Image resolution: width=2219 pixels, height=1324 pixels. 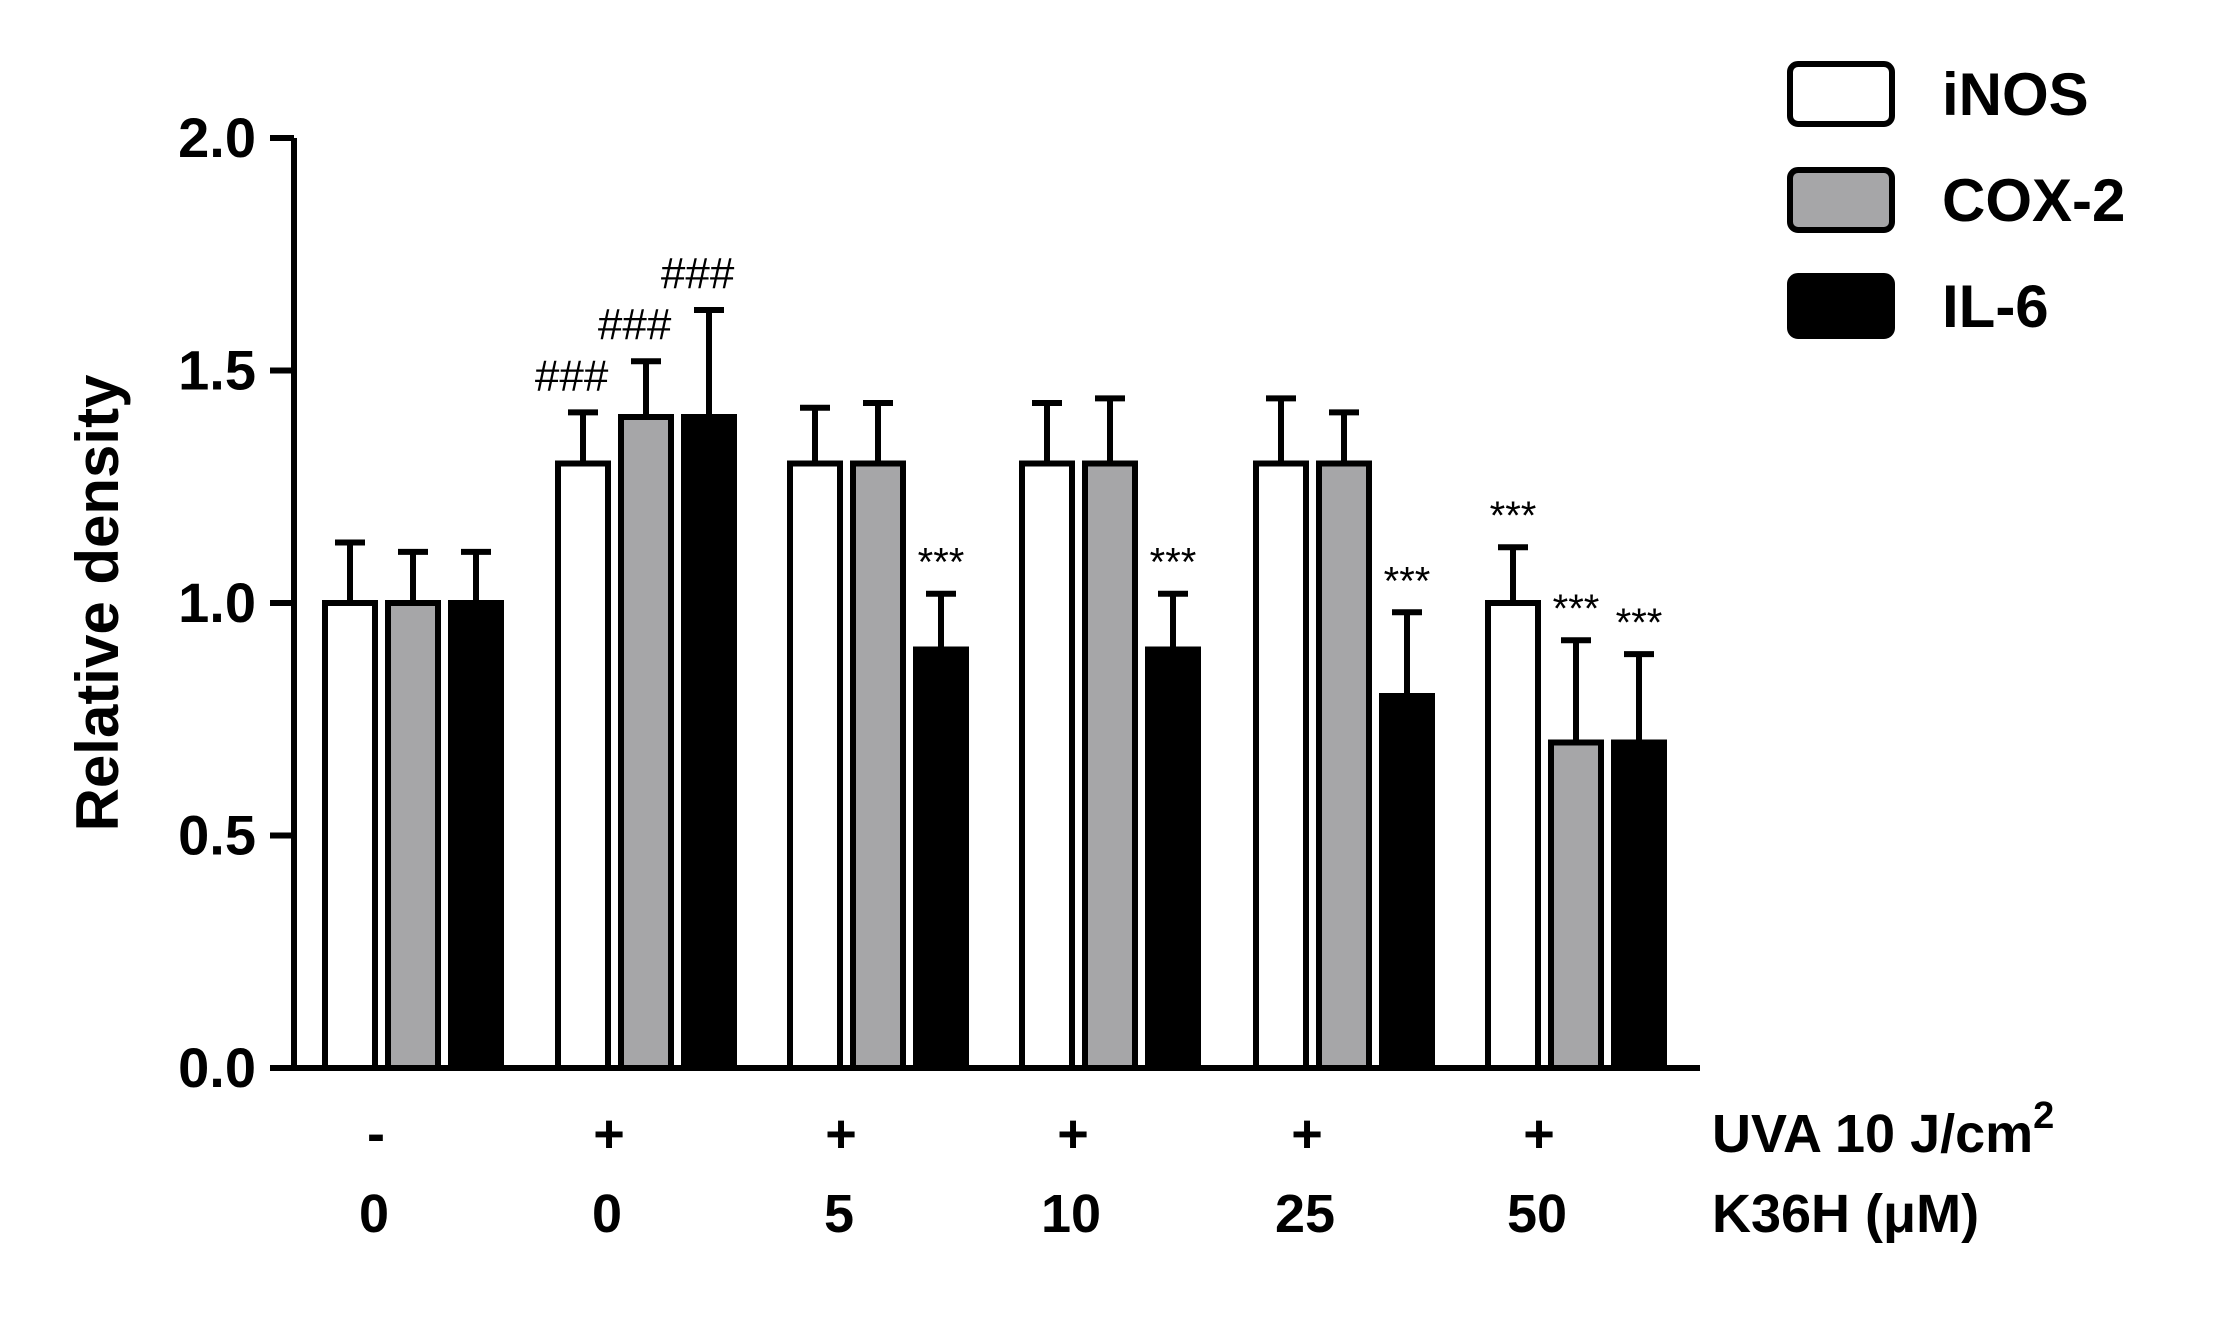 I want to click on k36h-value: 10, so click(x=1071, y=1214).